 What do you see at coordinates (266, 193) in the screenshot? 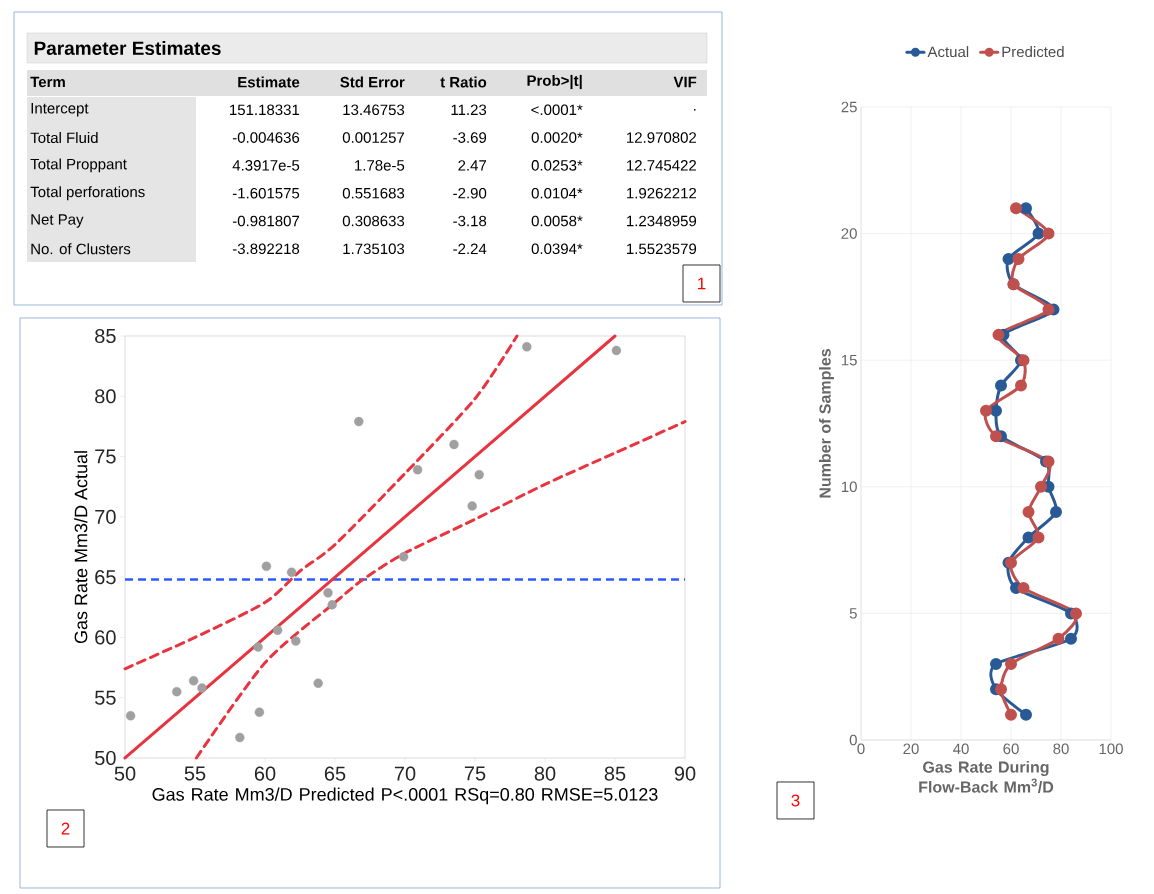
I see `text: -1.601575` at bounding box center [266, 193].